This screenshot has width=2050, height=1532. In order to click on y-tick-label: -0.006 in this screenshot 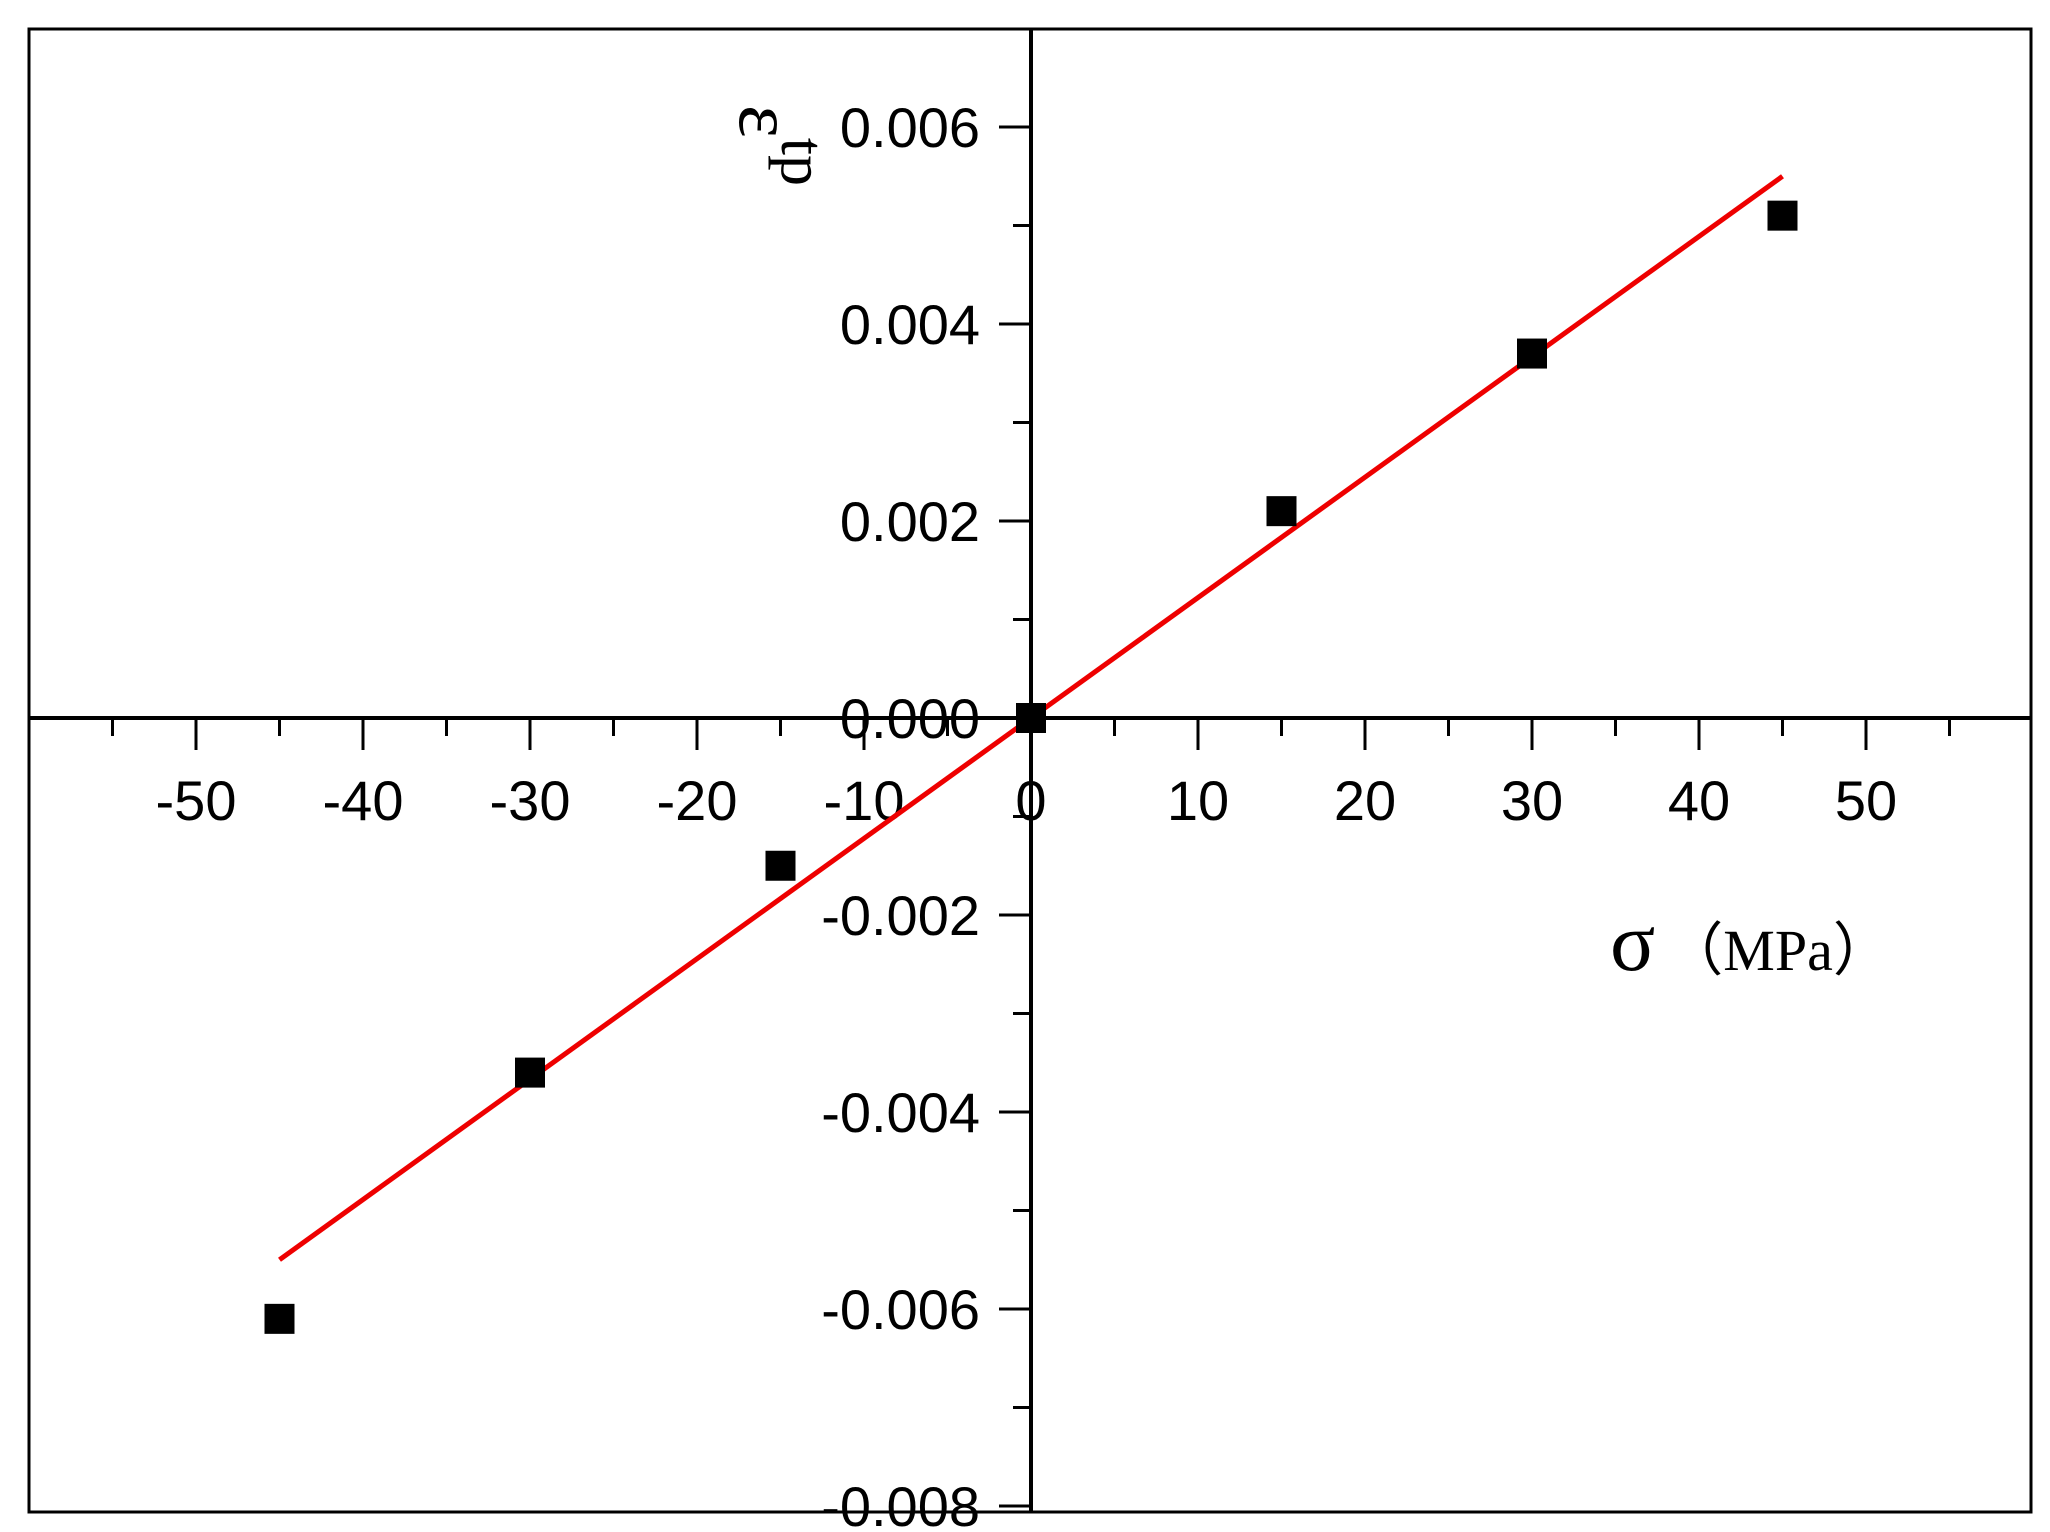, I will do `click(900, 1309)`.